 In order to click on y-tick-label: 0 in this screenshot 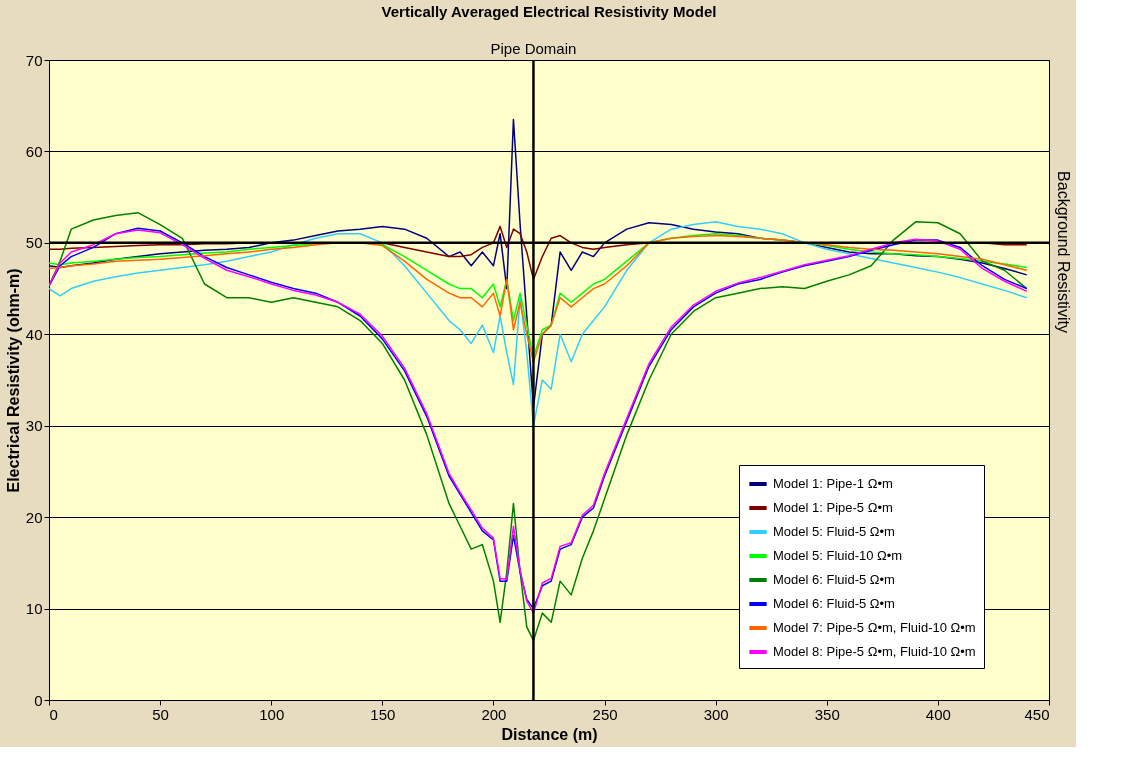, I will do `click(38, 700)`.